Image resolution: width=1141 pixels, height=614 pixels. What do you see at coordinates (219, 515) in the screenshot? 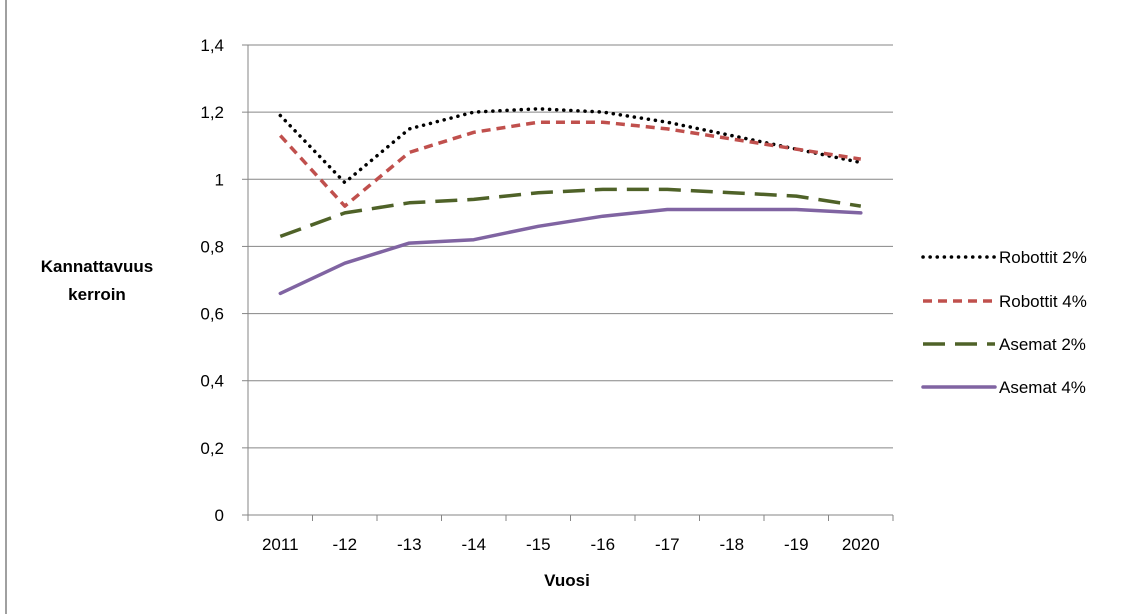
I see `y-tick-label: 0` at bounding box center [219, 515].